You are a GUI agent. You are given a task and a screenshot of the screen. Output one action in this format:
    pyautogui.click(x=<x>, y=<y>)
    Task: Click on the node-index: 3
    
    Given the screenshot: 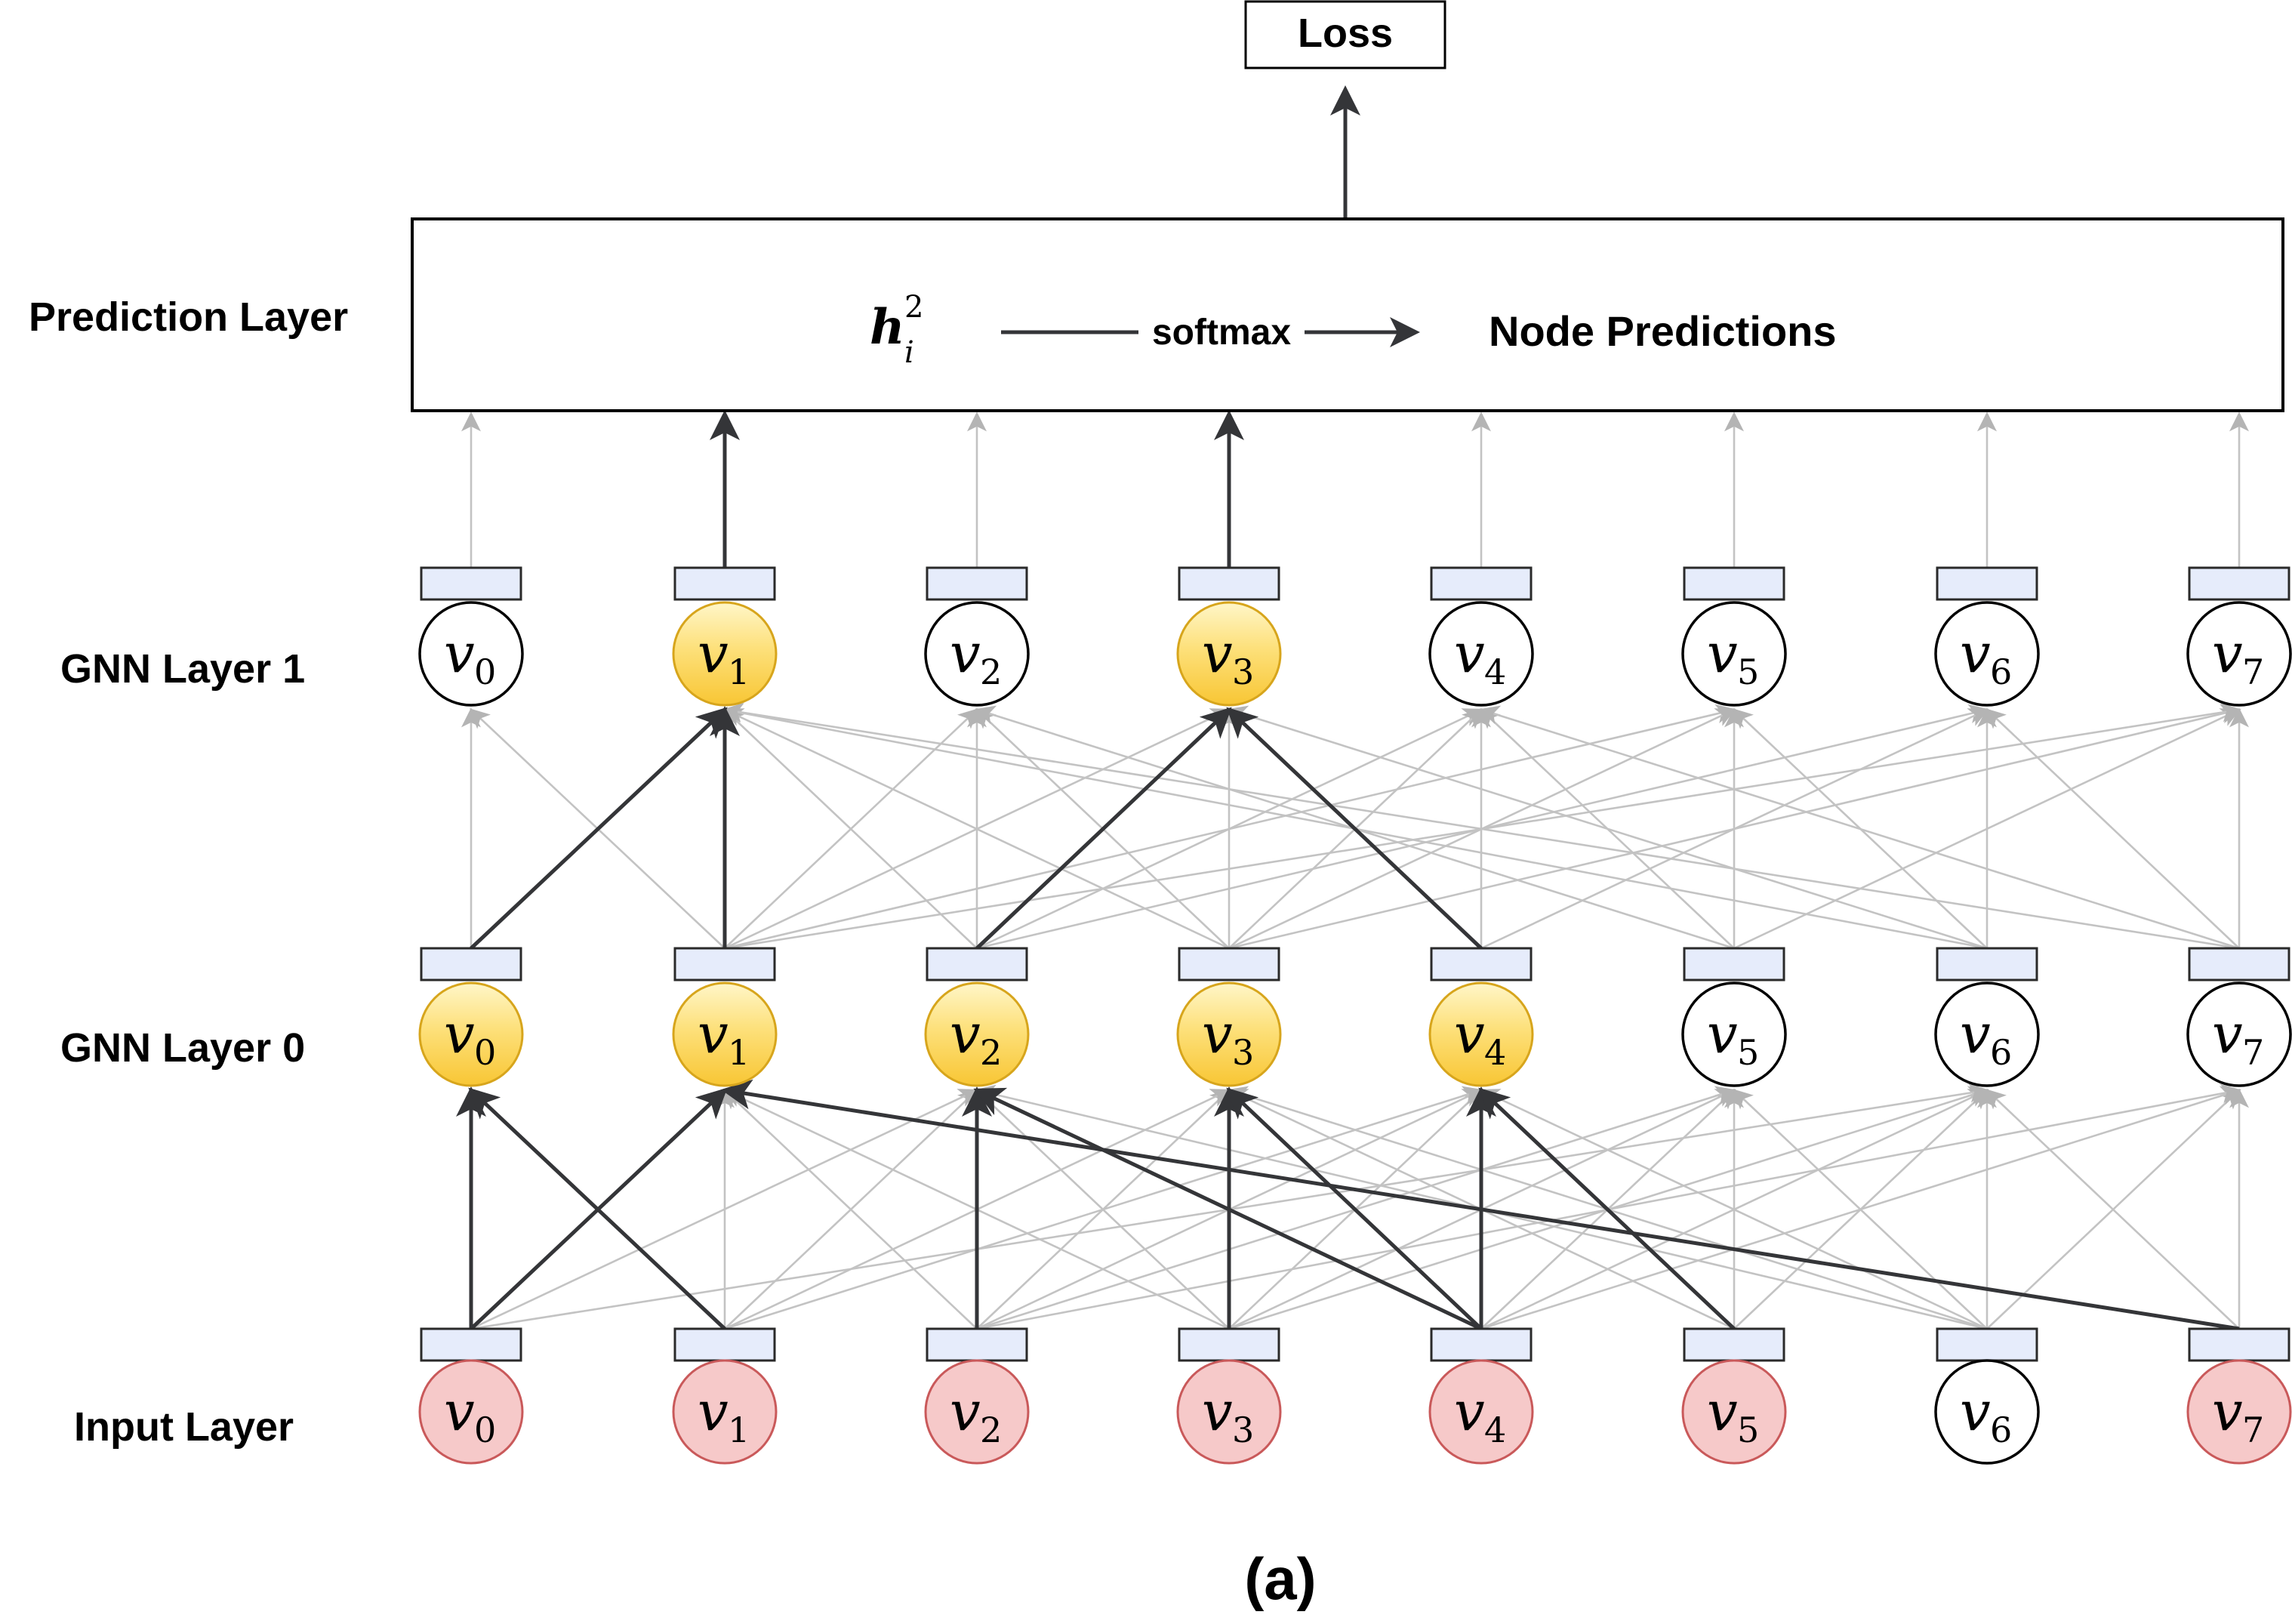 What is the action you would take?
    pyautogui.click(x=1243, y=1052)
    